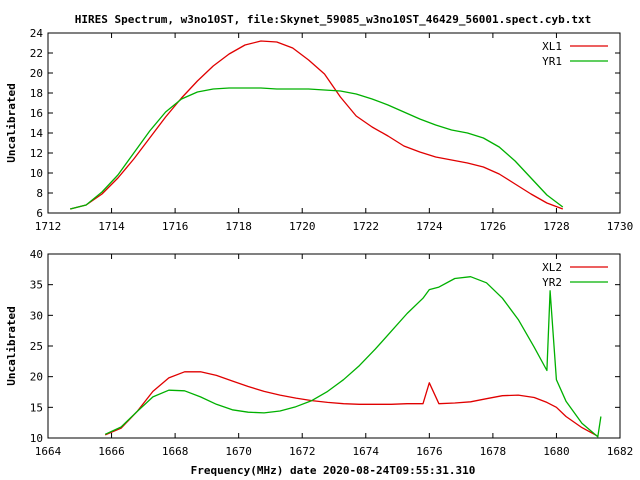  I want to click on legend-label: XL2, so click(552, 267).